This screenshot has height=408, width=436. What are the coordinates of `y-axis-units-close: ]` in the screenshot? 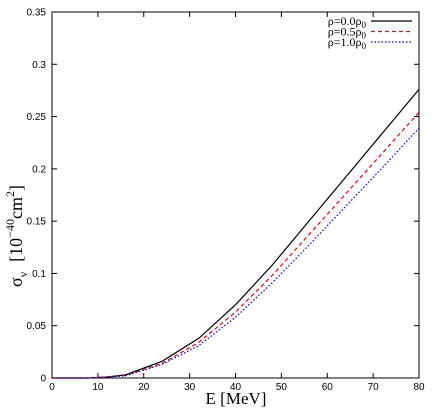 It's located at (16, 188).